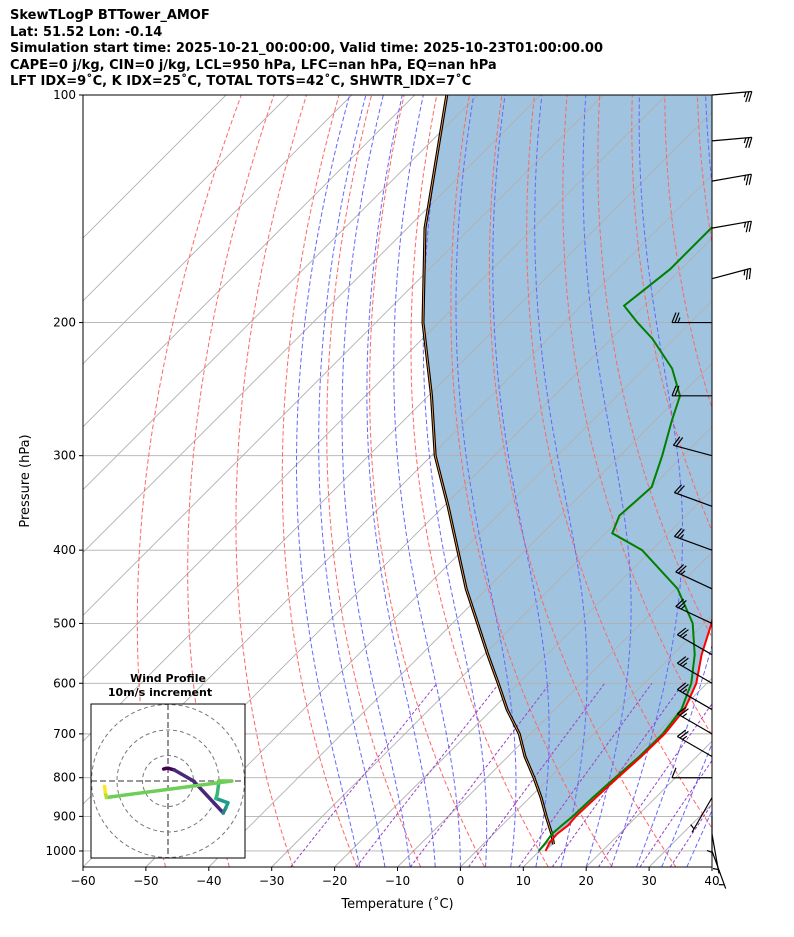 This screenshot has height=937, width=794. What do you see at coordinates (86, 32) in the screenshot?
I see `title-line-location: Lat: 51.52 Lon: -0.14` at bounding box center [86, 32].